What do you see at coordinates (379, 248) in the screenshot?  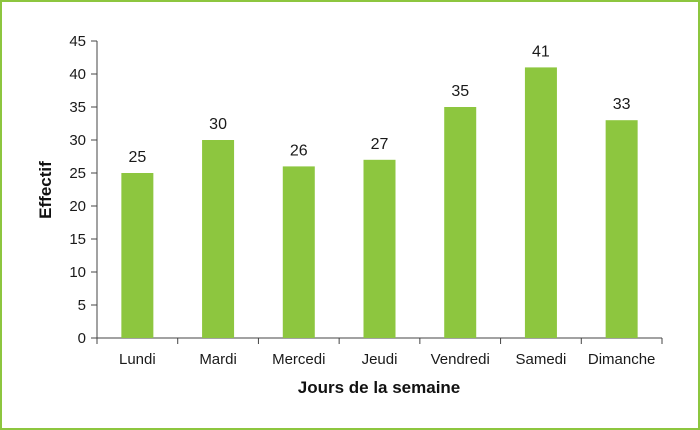 I see `bar-jeudi` at bounding box center [379, 248].